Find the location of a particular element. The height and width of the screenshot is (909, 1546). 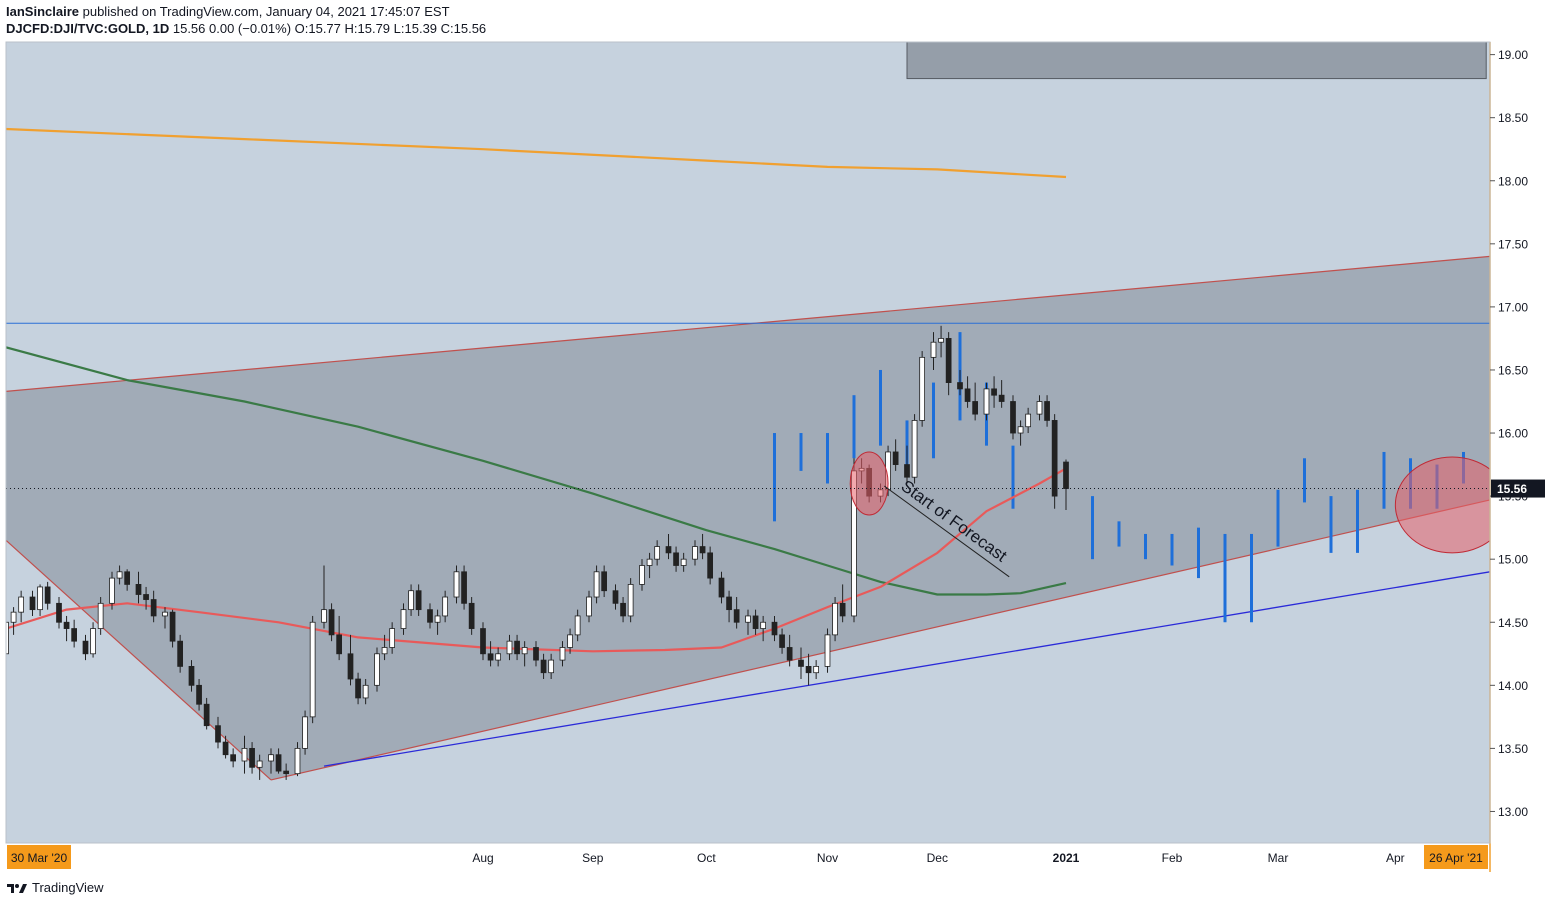

y-tick-label: 15.00 is located at coordinates (1513, 560).